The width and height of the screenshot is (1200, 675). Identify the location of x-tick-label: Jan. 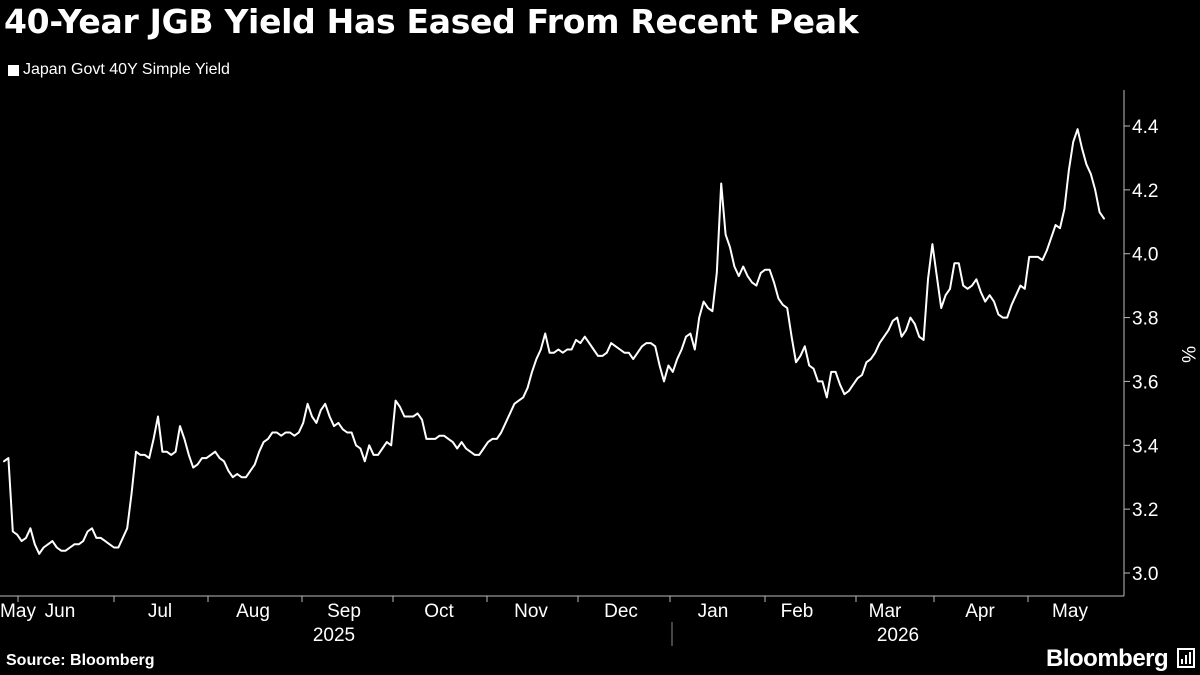
(713, 611).